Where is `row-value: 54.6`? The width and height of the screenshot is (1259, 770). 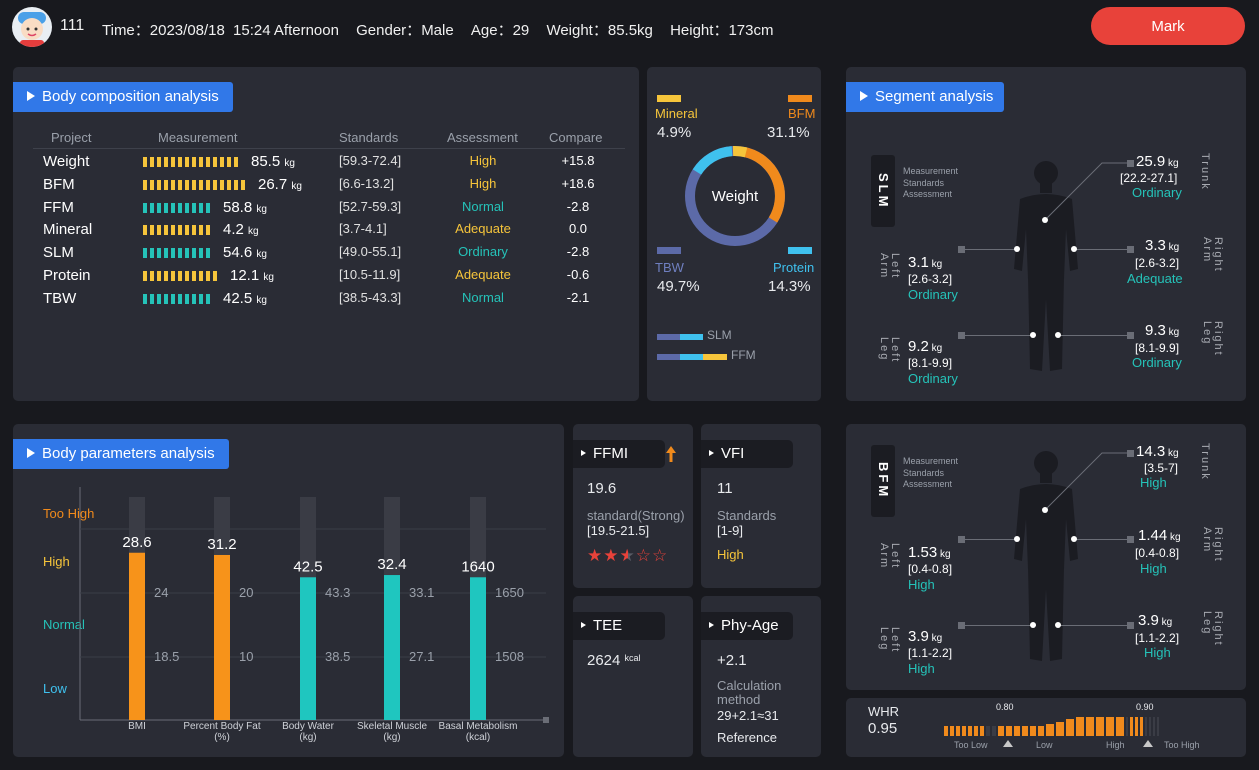 row-value: 54.6 is located at coordinates (238, 253).